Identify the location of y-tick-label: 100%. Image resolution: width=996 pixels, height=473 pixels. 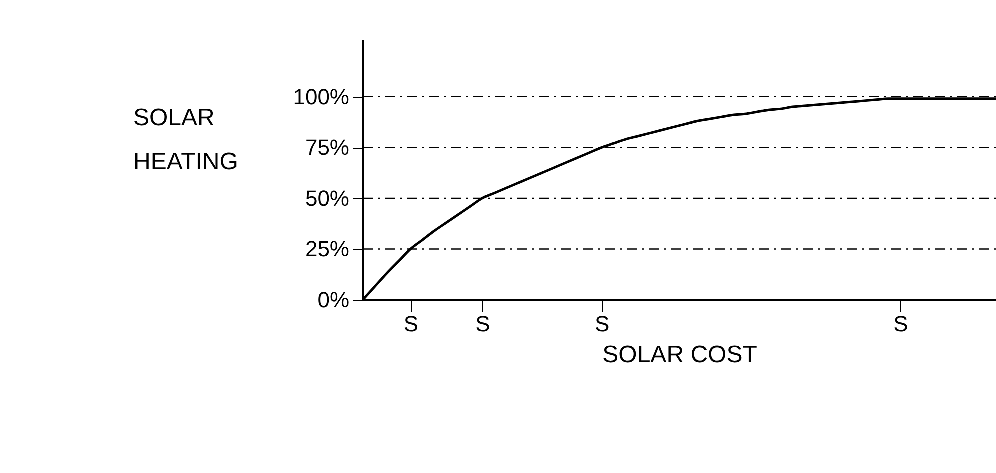
(321, 97).